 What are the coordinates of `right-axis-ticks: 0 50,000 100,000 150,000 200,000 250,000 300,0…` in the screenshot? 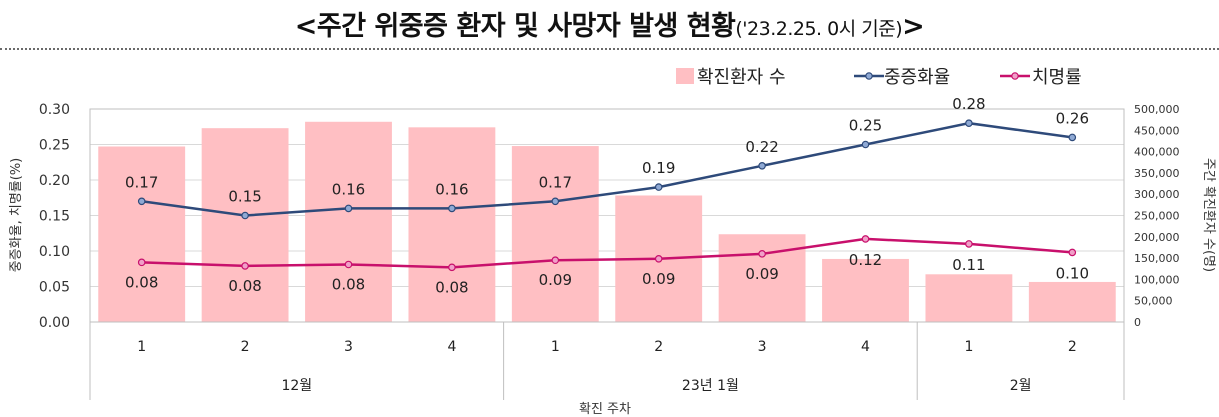 It's located at (1157, 216).